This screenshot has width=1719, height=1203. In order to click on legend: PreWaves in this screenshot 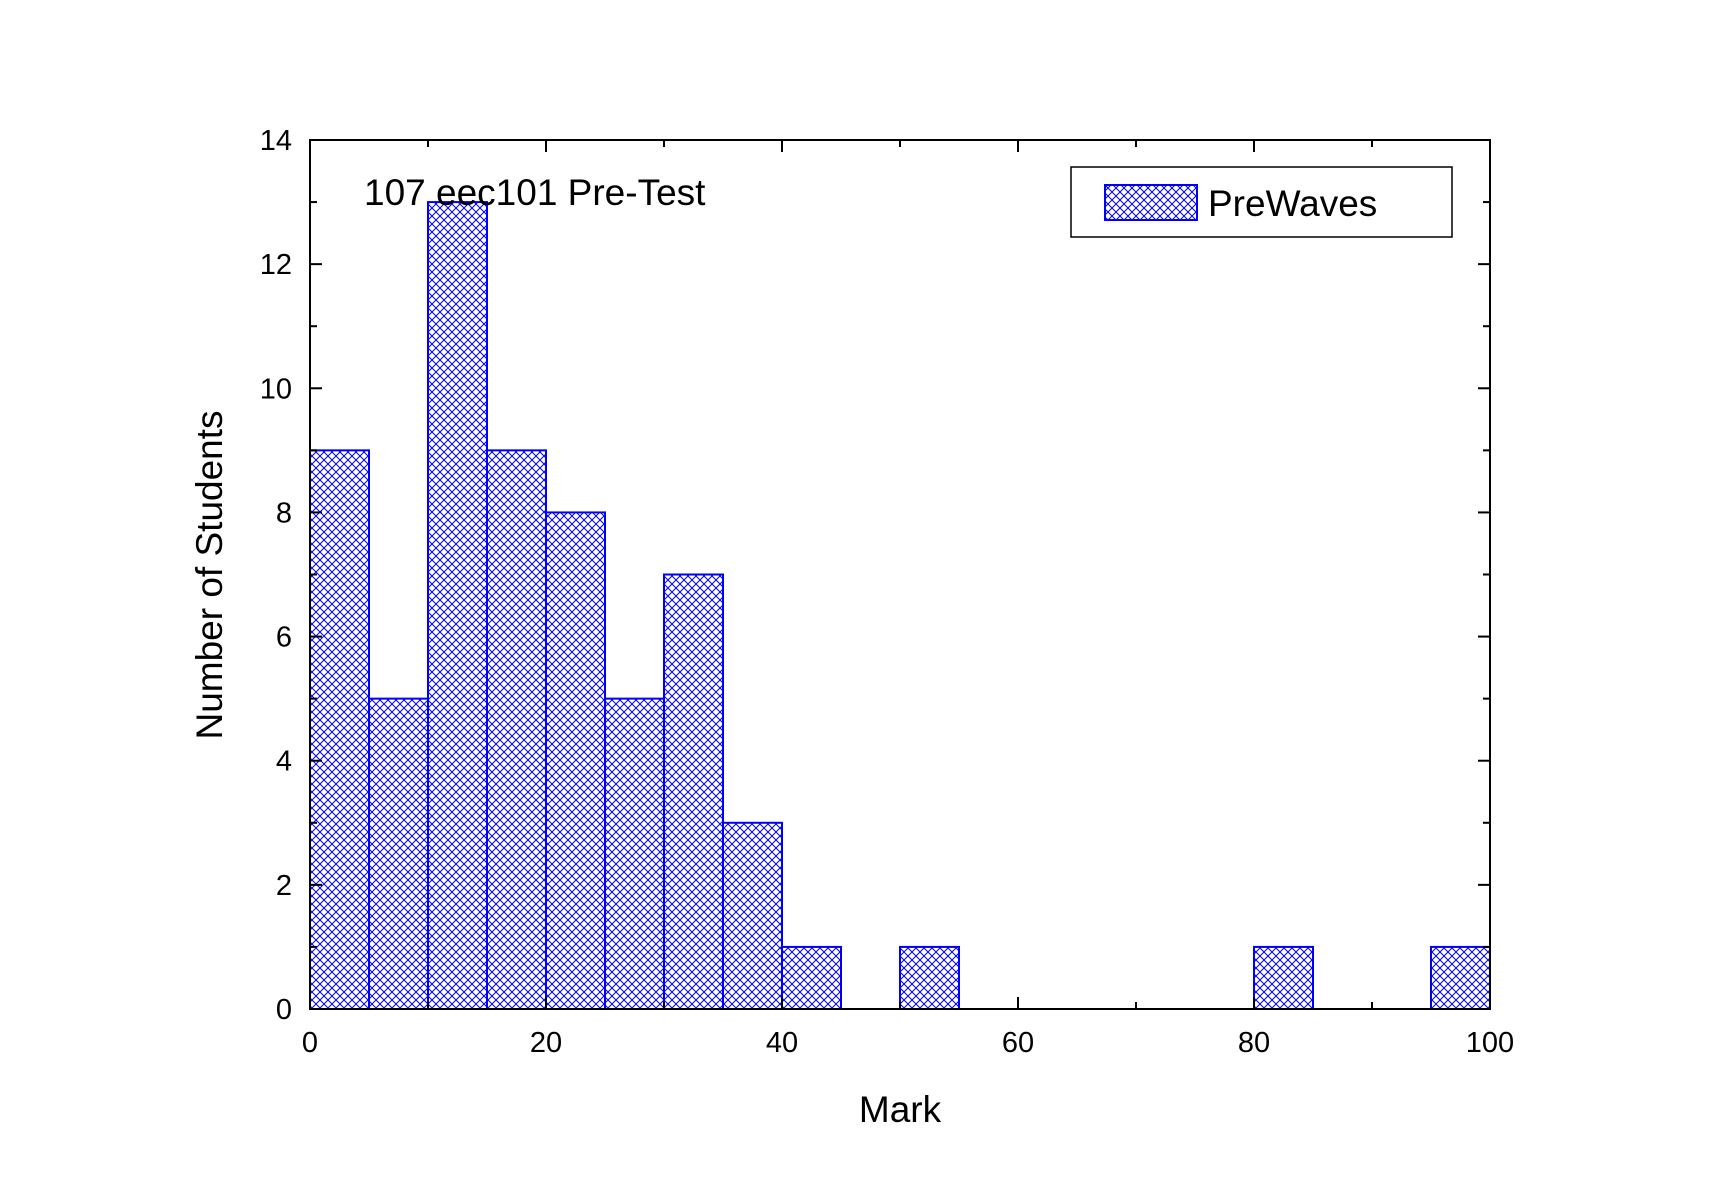, I will do `click(1261, 202)`.